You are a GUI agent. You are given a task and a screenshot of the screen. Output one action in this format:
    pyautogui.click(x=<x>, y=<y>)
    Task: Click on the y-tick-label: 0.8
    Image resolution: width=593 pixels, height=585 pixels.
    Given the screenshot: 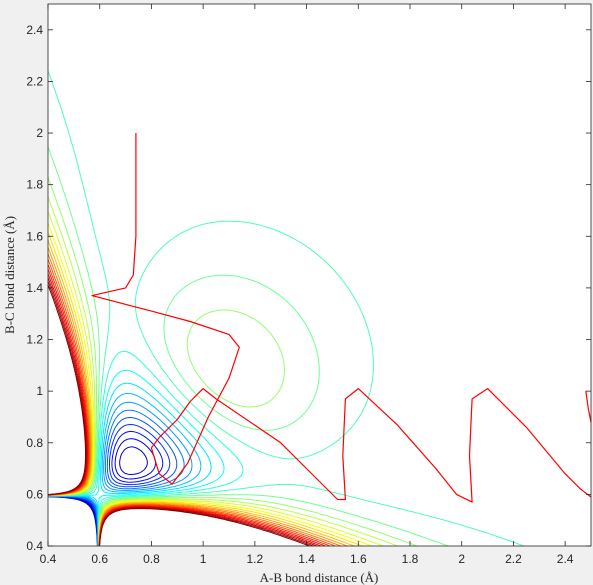 What is the action you would take?
    pyautogui.click(x=34, y=443)
    